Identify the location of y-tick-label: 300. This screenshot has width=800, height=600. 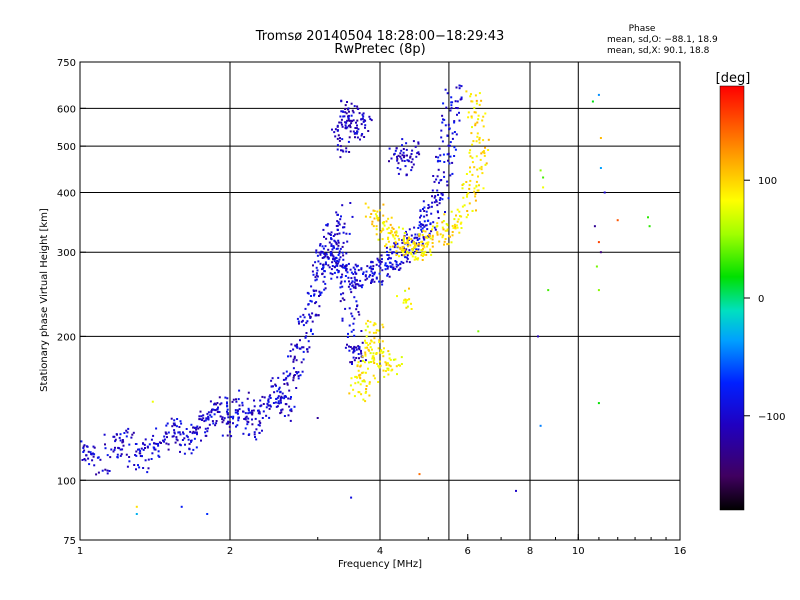
(66, 253).